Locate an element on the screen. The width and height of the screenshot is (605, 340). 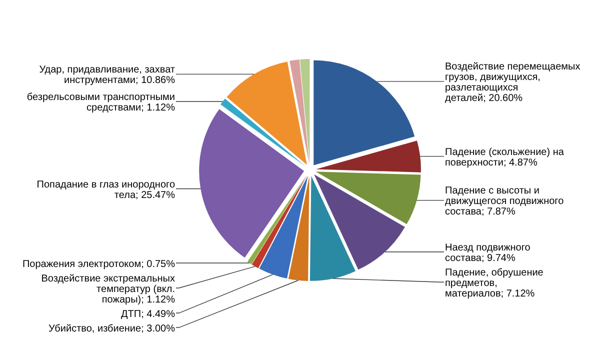
slice-label: Удар, придавливание, захват инструментами; 10.86% is located at coordinates (107, 75).